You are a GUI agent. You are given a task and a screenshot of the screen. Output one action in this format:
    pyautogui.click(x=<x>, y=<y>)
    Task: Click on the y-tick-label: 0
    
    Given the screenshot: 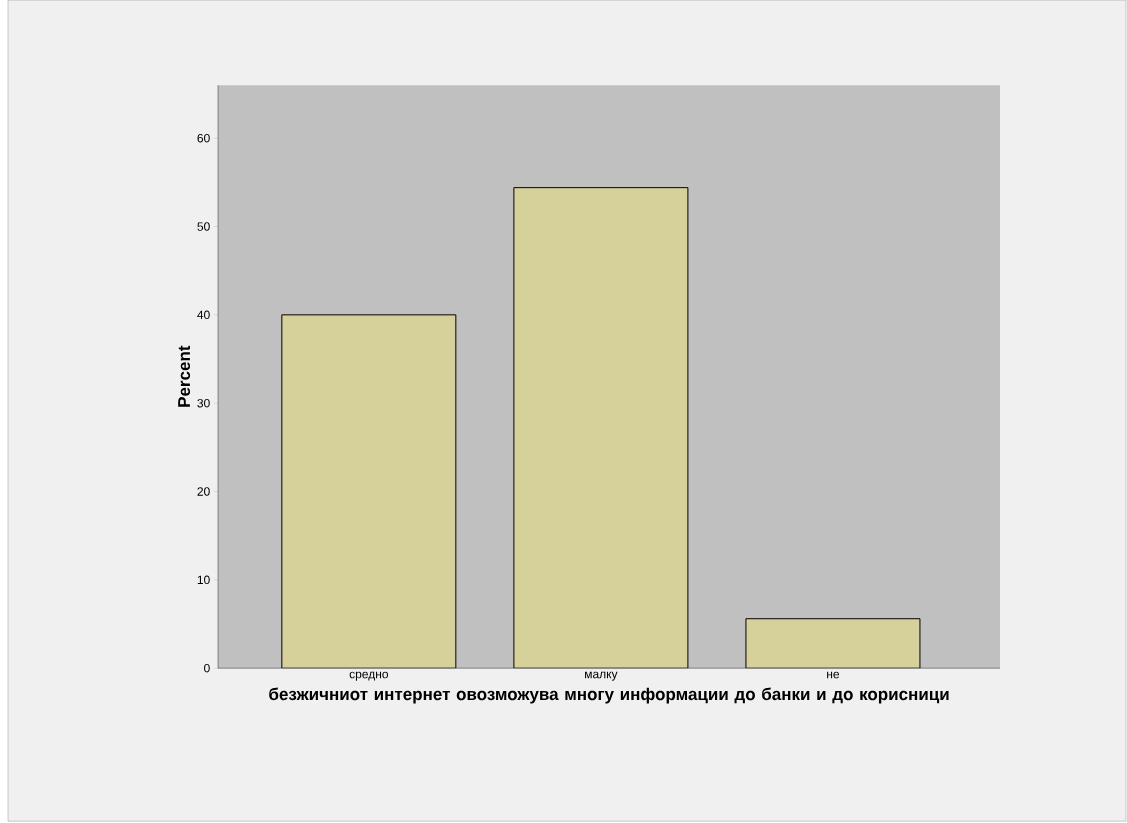 What is the action you would take?
    pyautogui.click(x=207, y=668)
    